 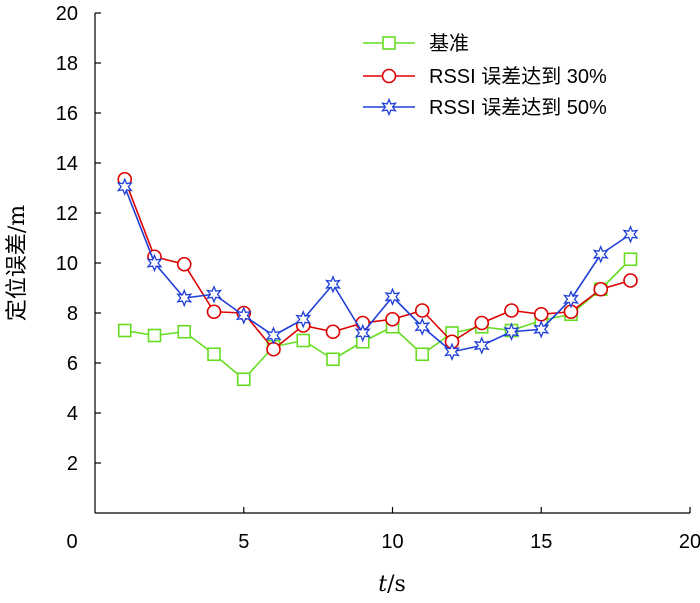 I want to click on x-tick-label: 5, so click(x=243, y=542).